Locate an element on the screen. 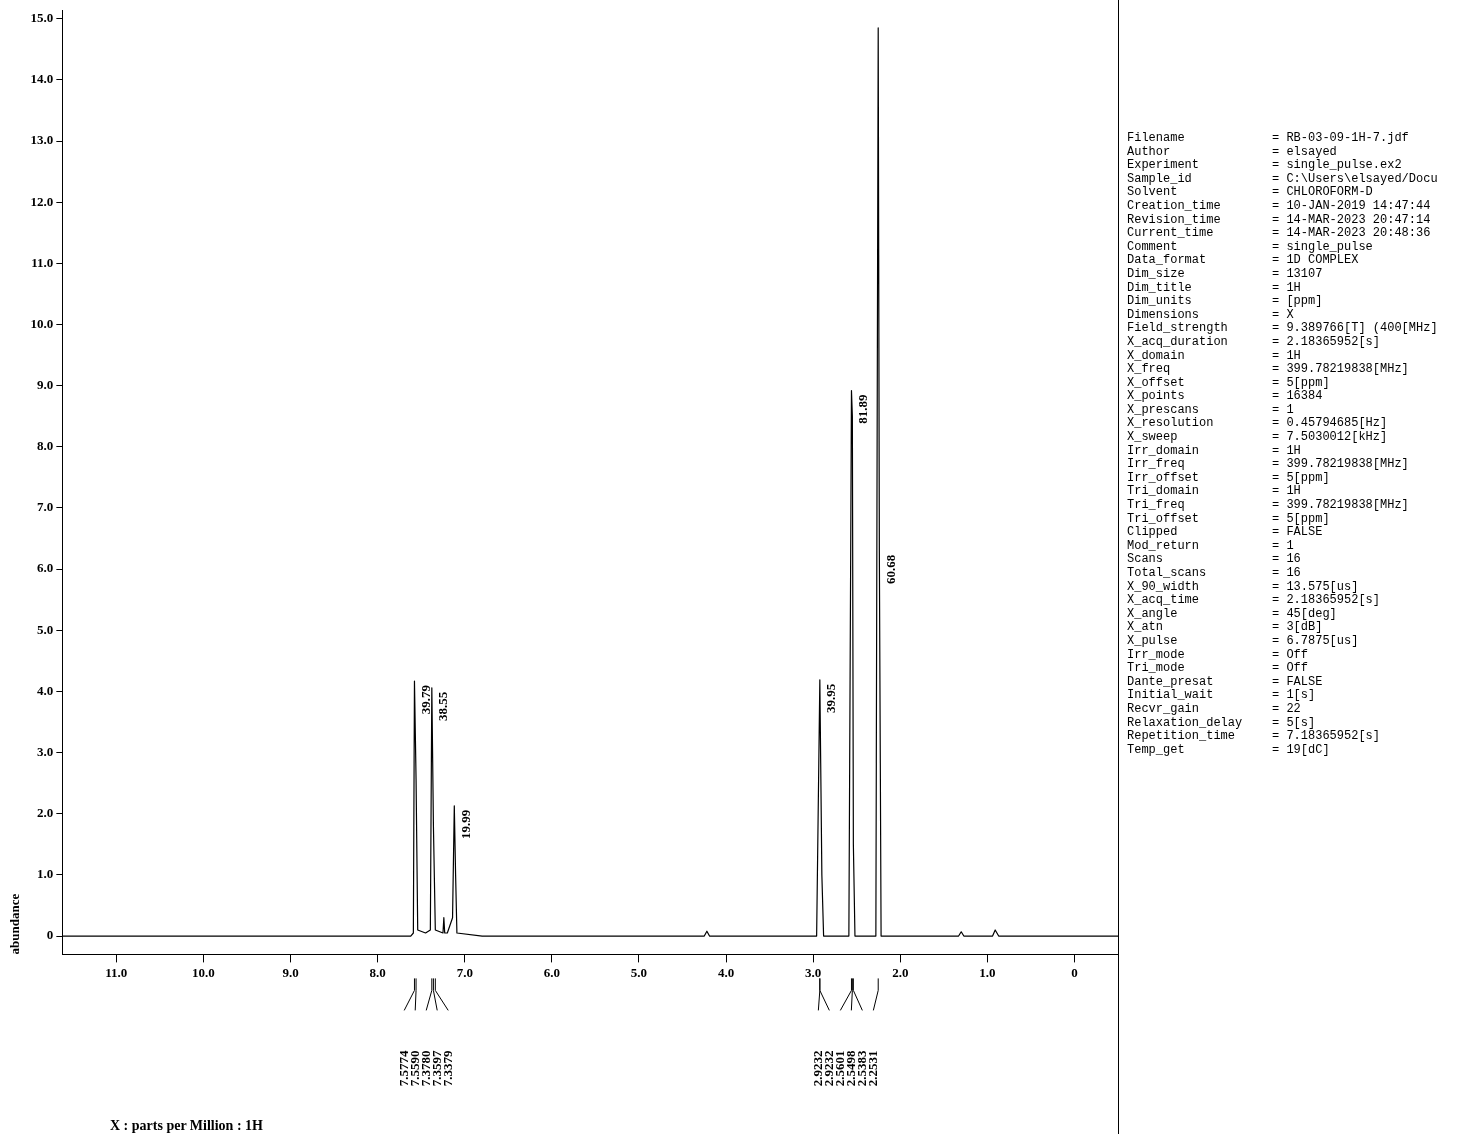 The width and height of the screenshot is (1470, 1134). text: Sample_id = C:\Users\elsayed/Docu is located at coordinates (1282, 178).